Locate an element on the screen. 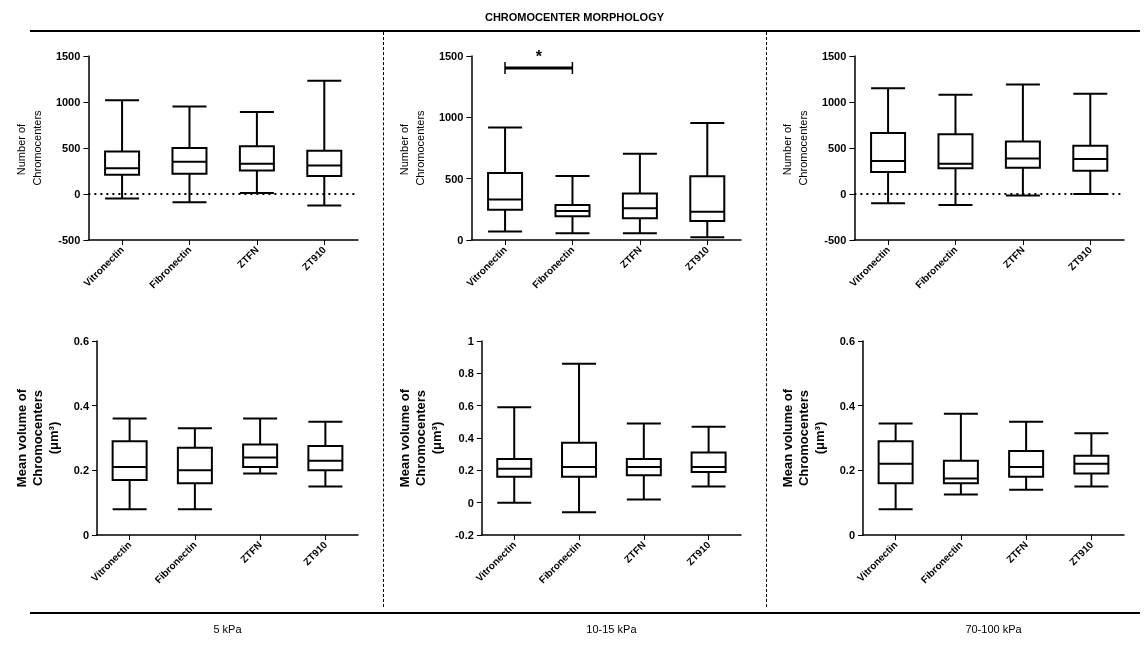 This screenshot has width=1148, height=651. y-tick-label: 0.8 is located at coordinates (466, 373).